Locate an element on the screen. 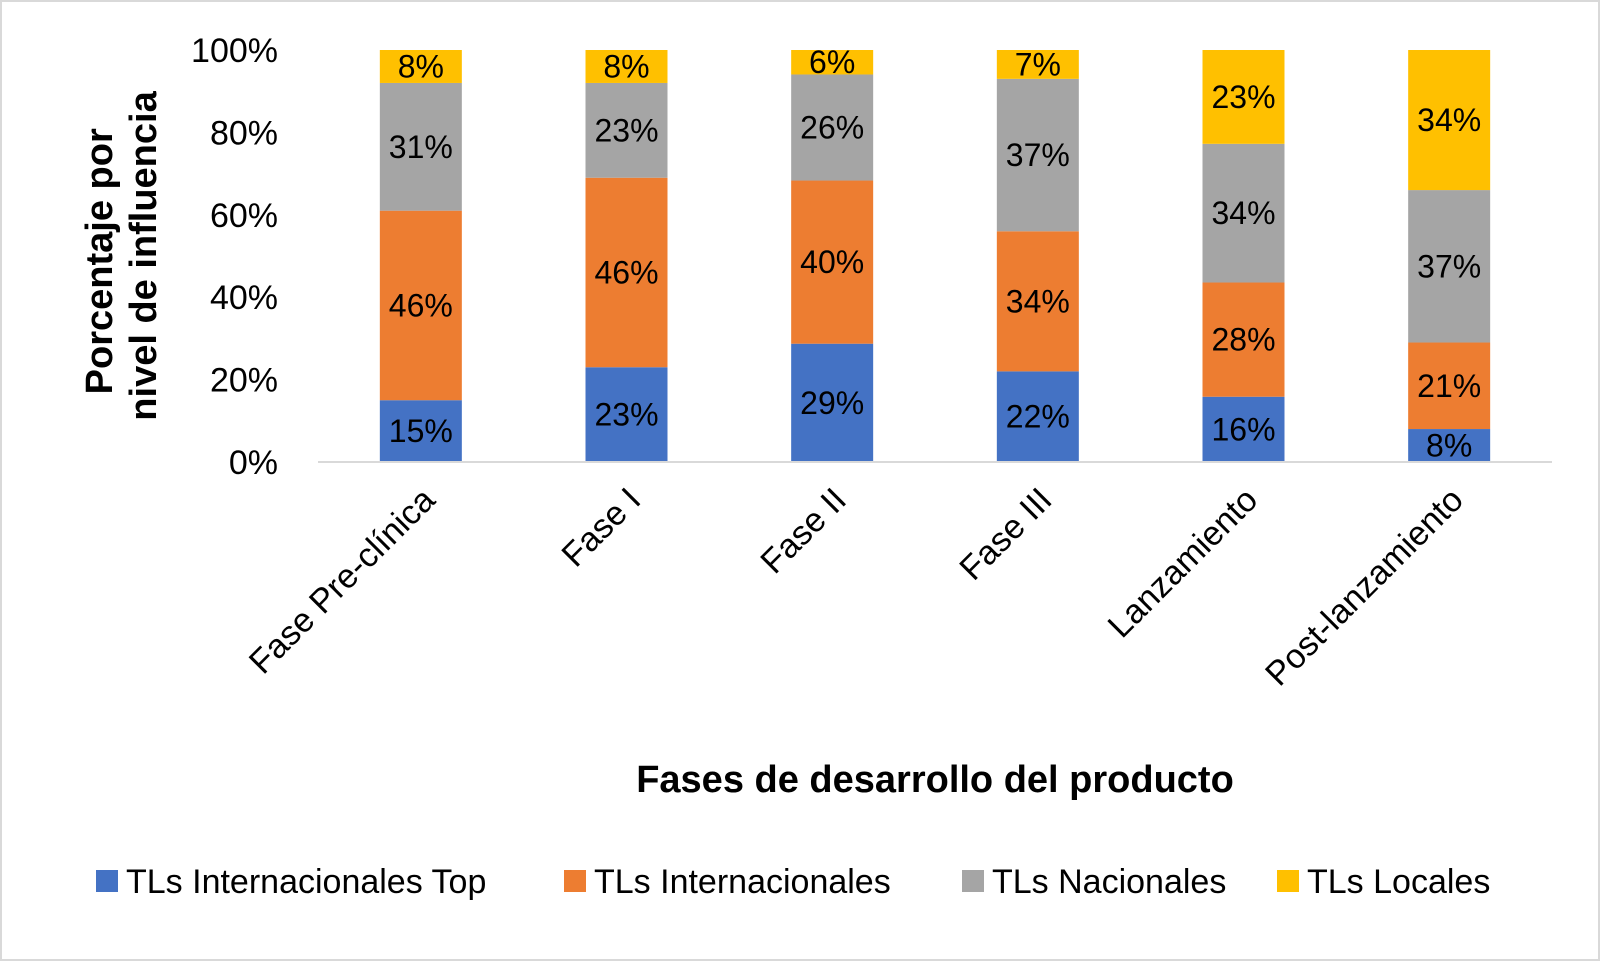  x-tick-label: Fase III is located at coordinates (1005, 534).